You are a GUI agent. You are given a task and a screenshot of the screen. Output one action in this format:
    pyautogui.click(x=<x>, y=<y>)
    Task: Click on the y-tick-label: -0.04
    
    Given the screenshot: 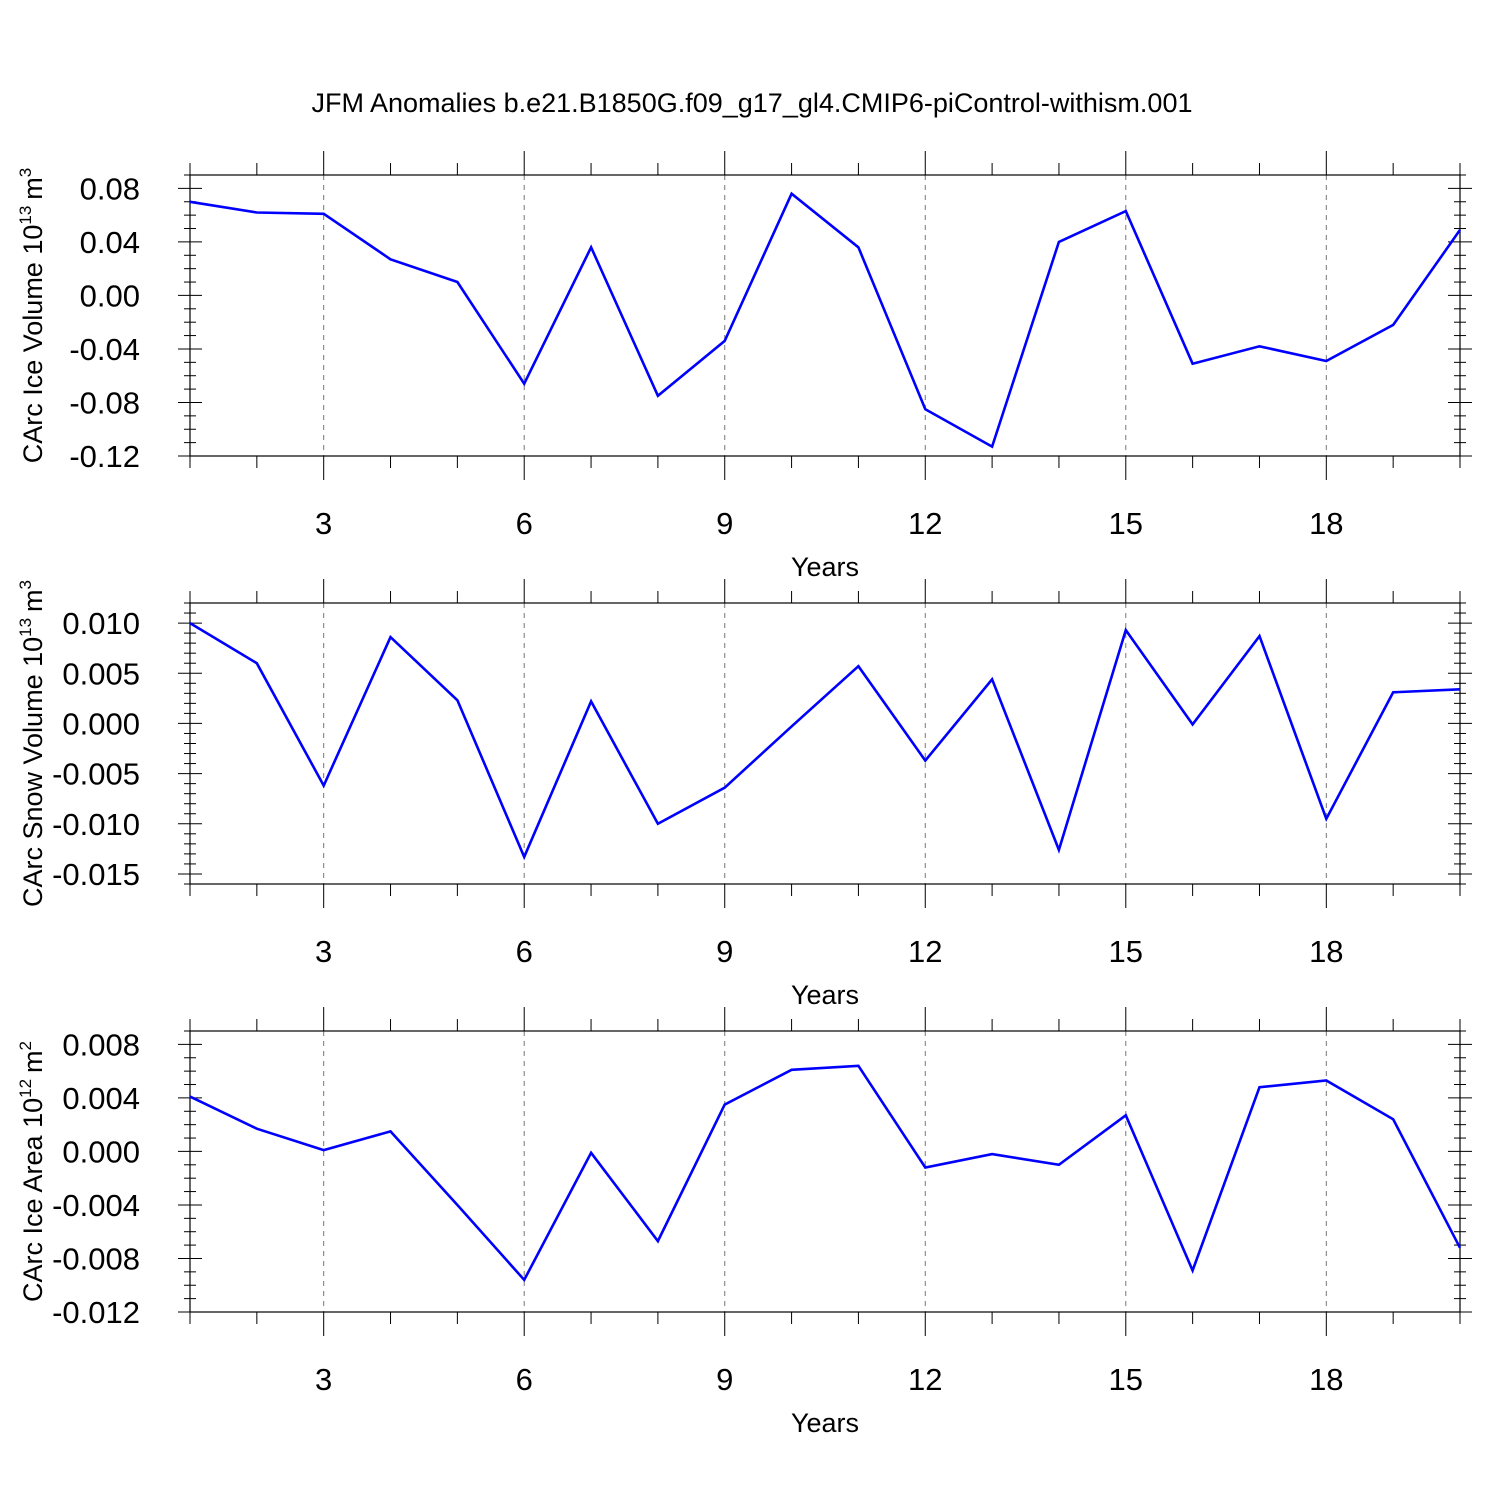 What is the action you would take?
    pyautogui.click(x=104, y=349)
    